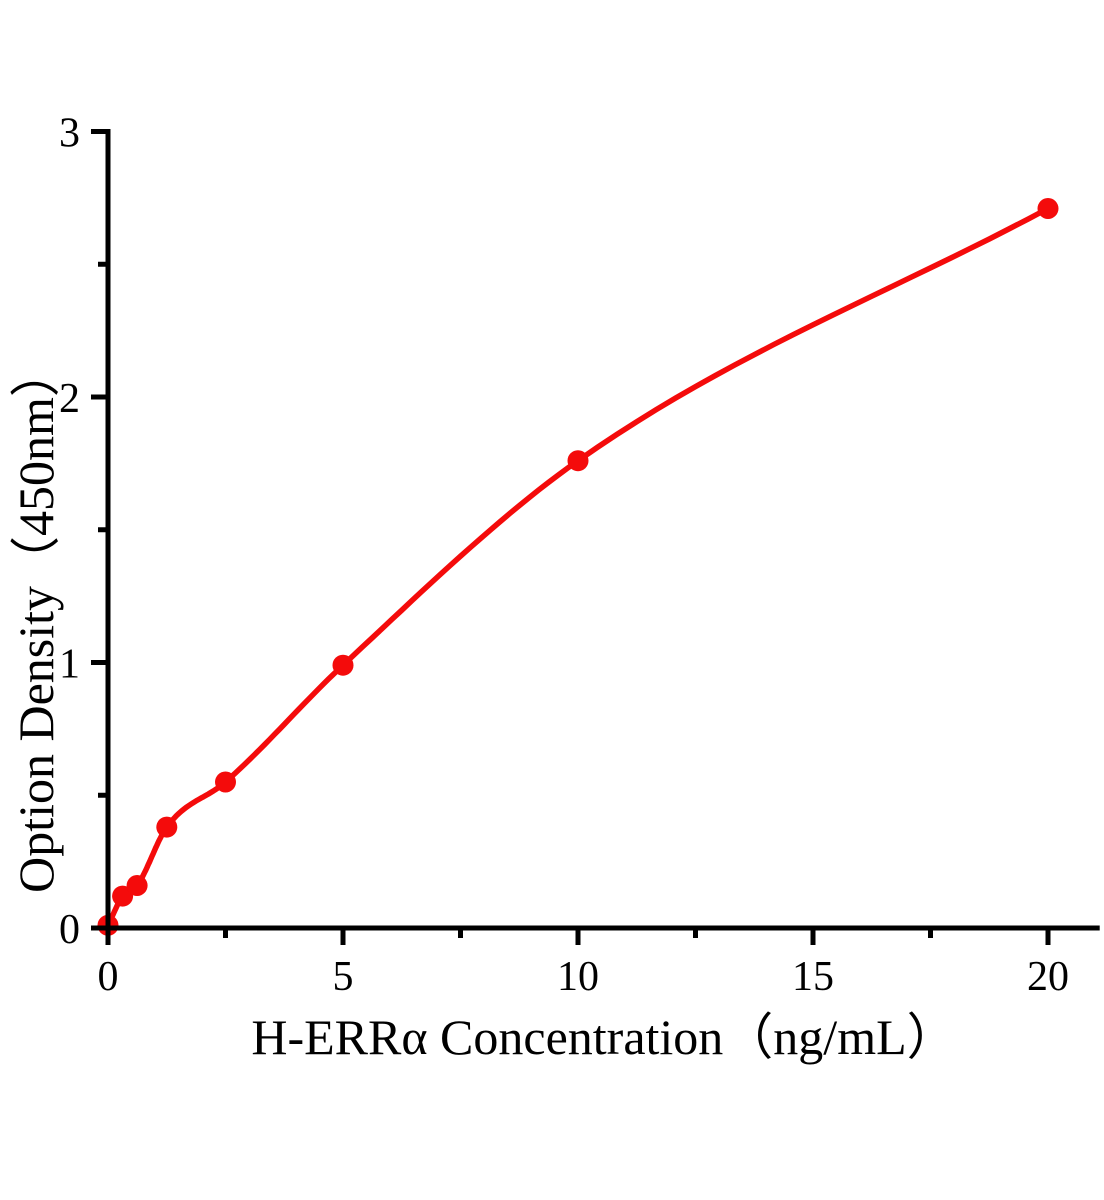  What do you see at coordinates (1048, 977) in the screenshot?
I see `x-tick-label: 20` at bounding box center [1048, 977].